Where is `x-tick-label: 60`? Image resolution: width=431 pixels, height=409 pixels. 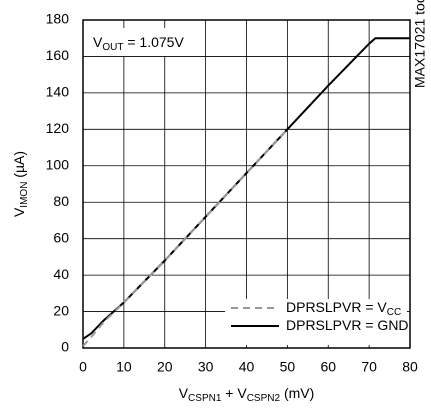 x-tick-label: 60 is located at coordinates (328, 367).